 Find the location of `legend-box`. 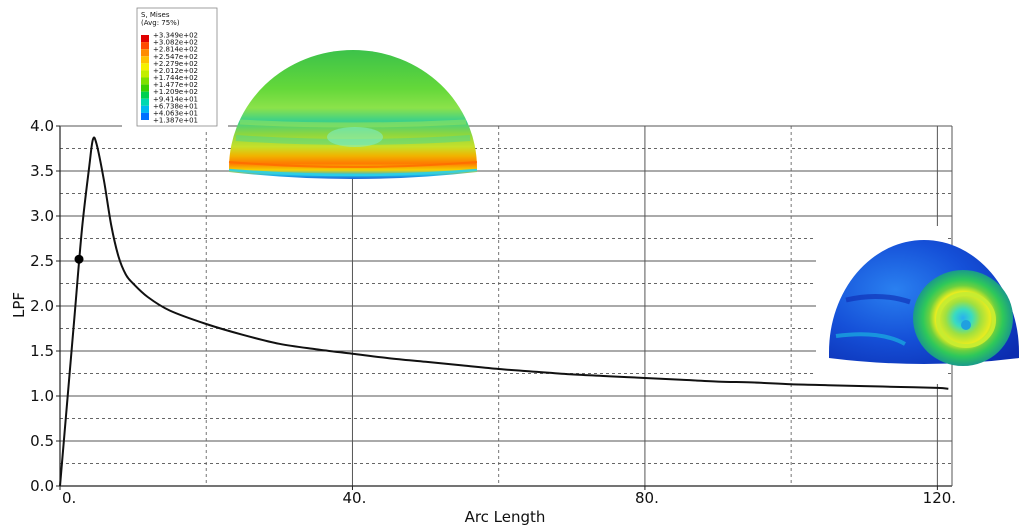

legend-box is located at coordinates (177, 67).